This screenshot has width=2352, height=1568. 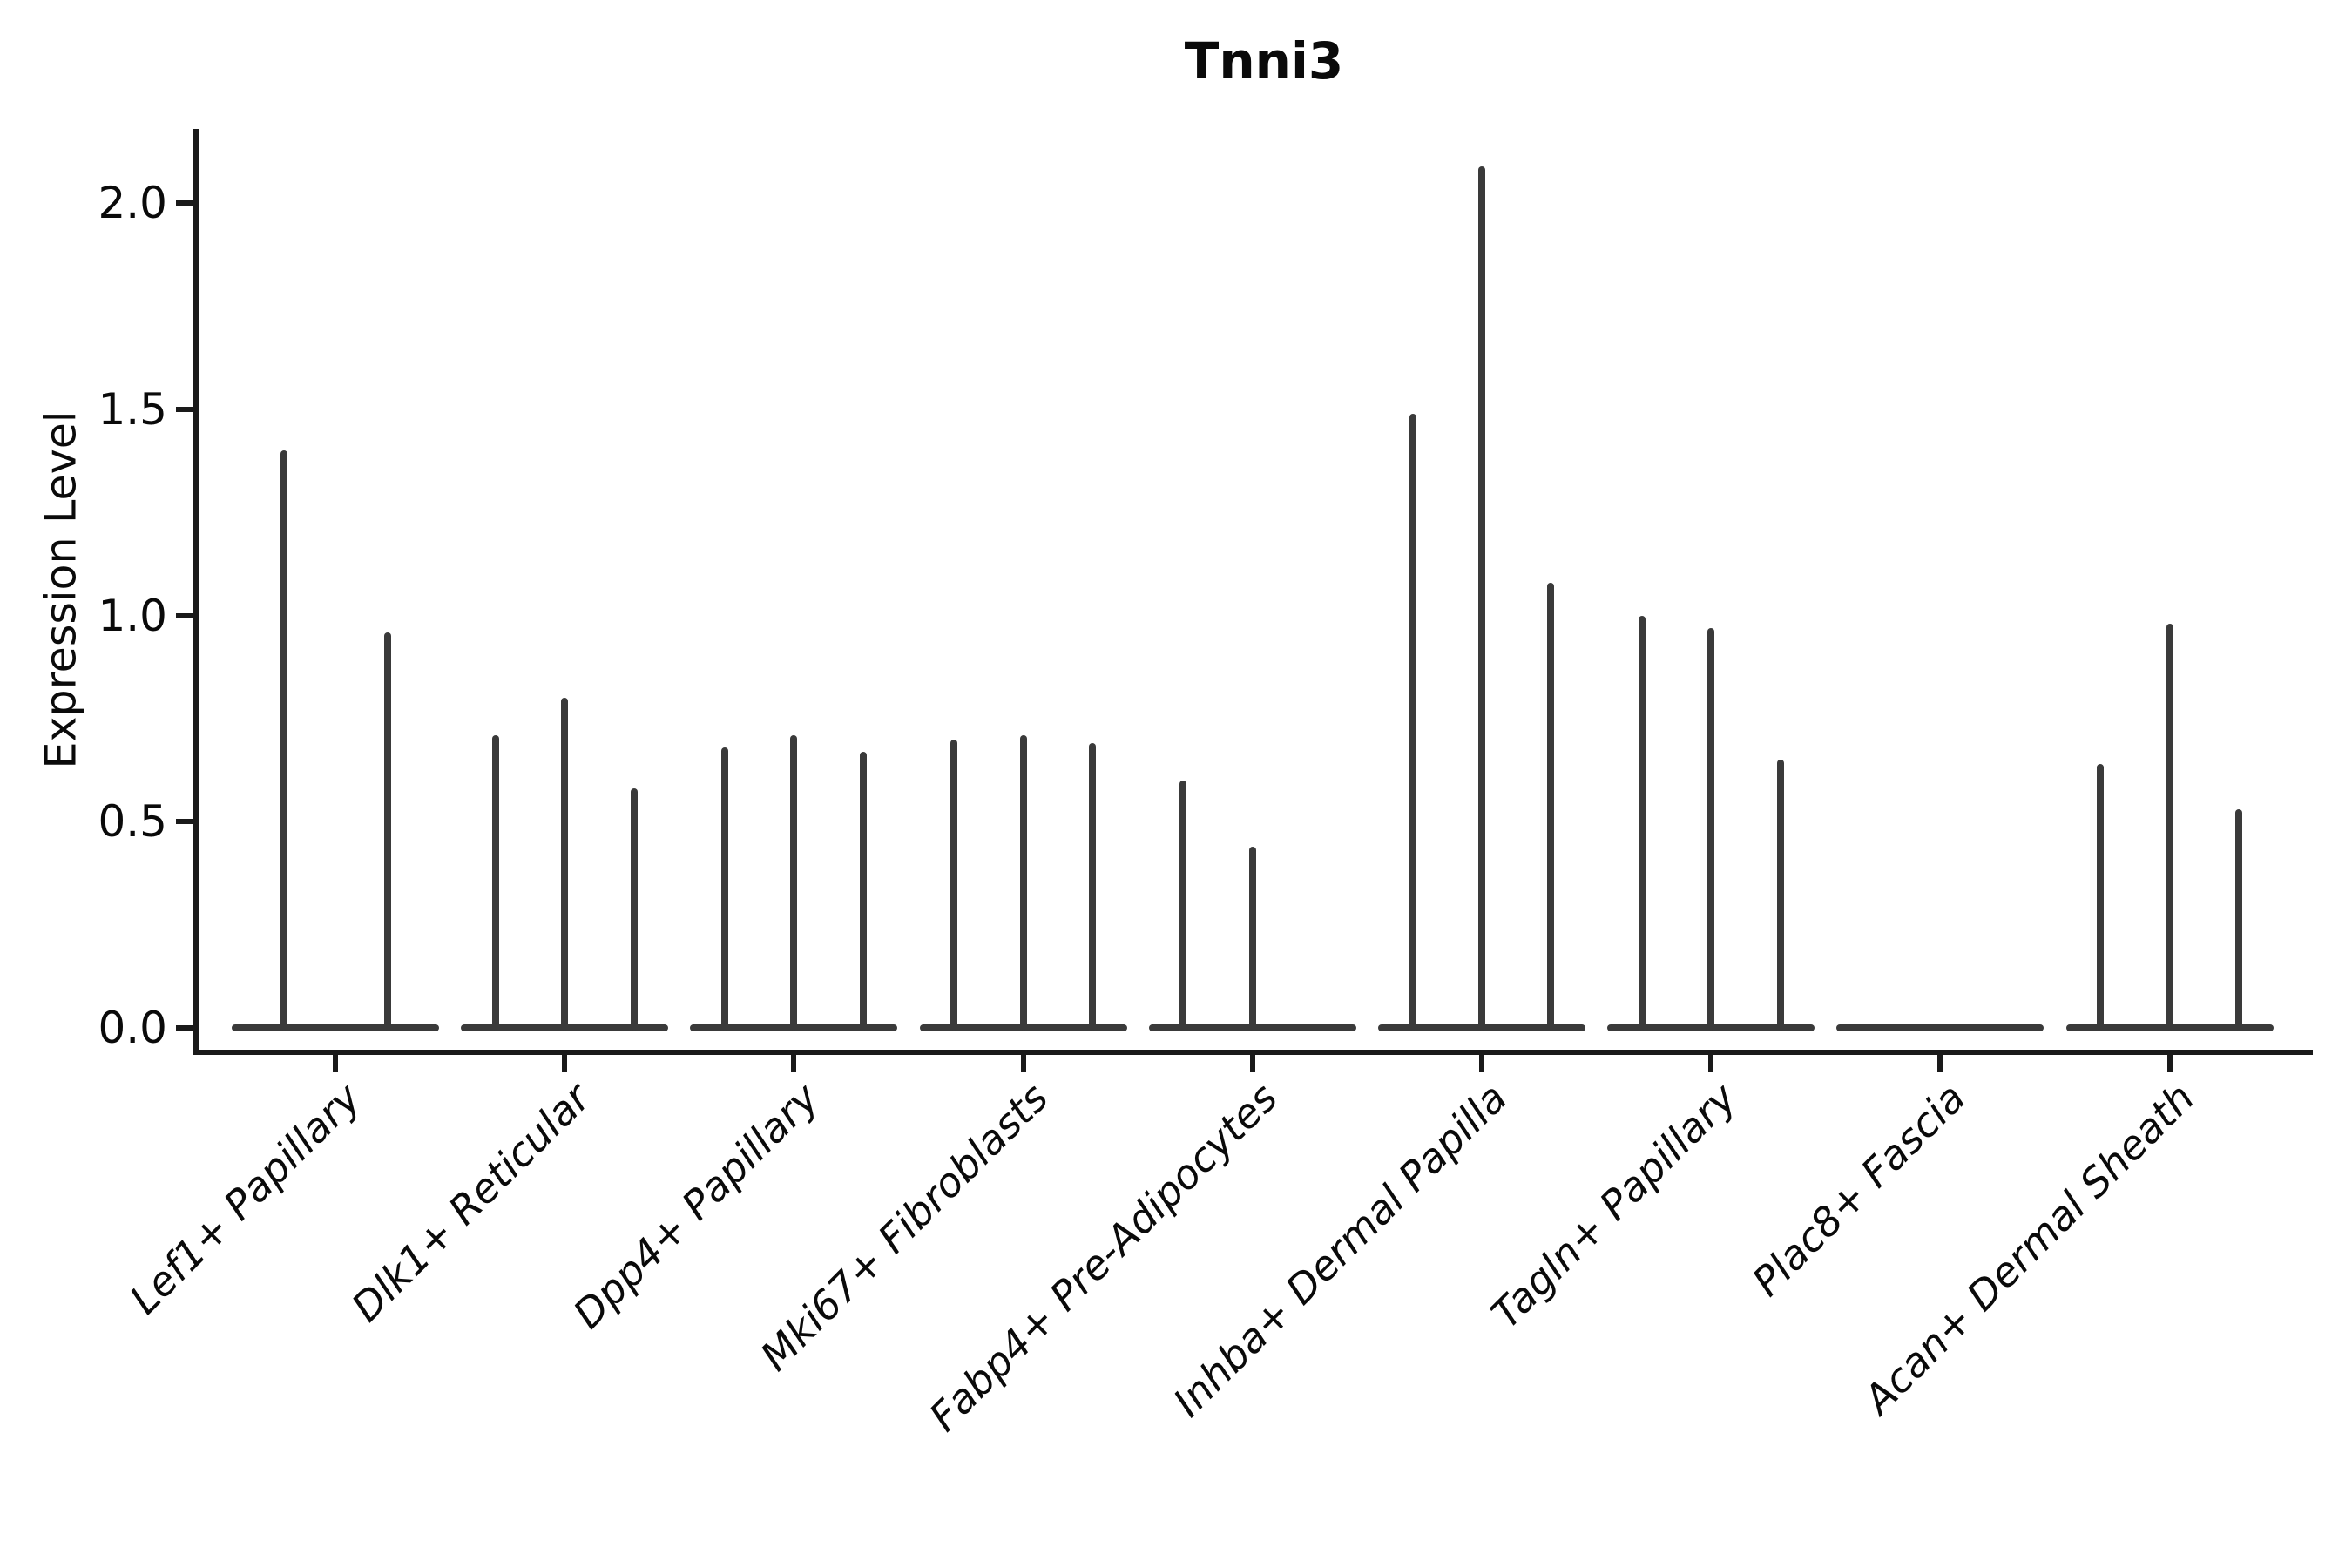 What do you see at coordinates (132, 204) in the screenshot?
I see `y-tick-label: 2.0` at bounding box center [132, 204].